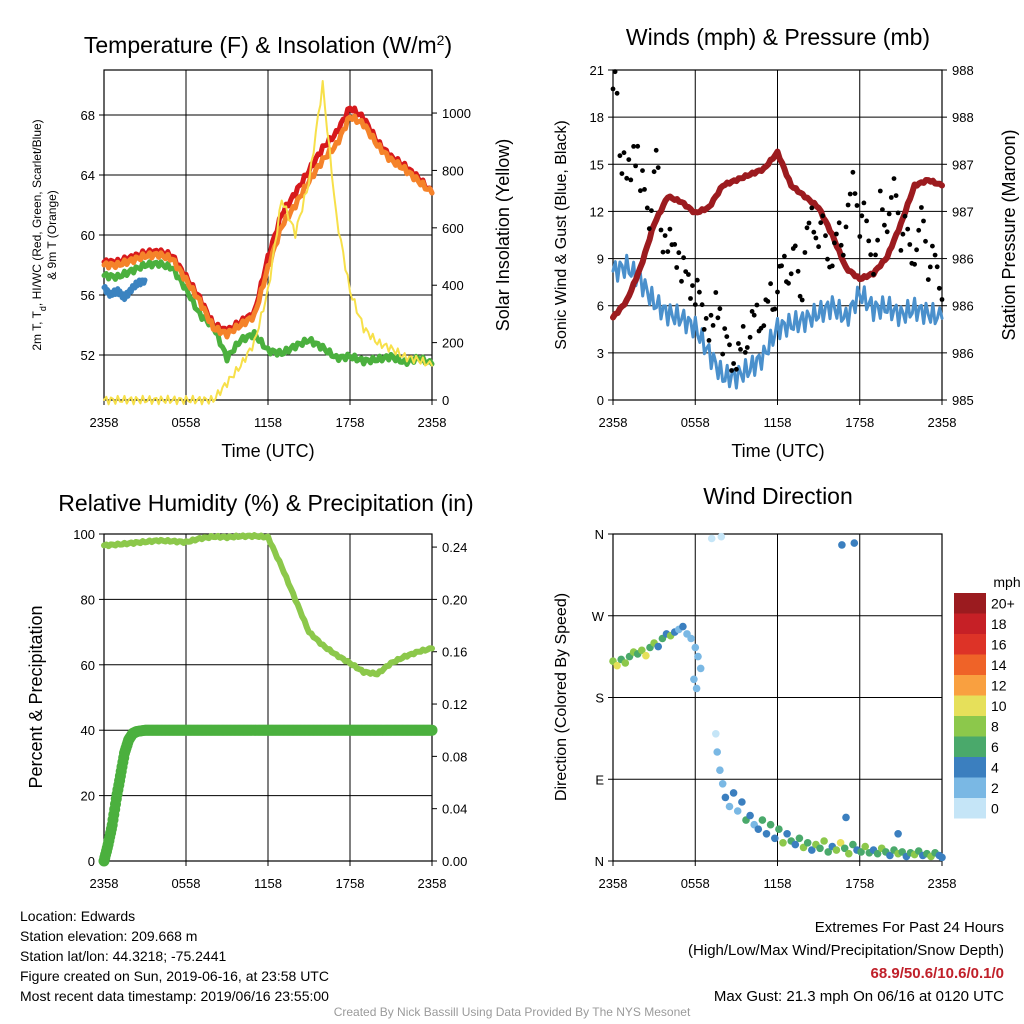  Describe the element at coordinates (995, 747) in the screenshot. I see `legend-label: 6` at that location.